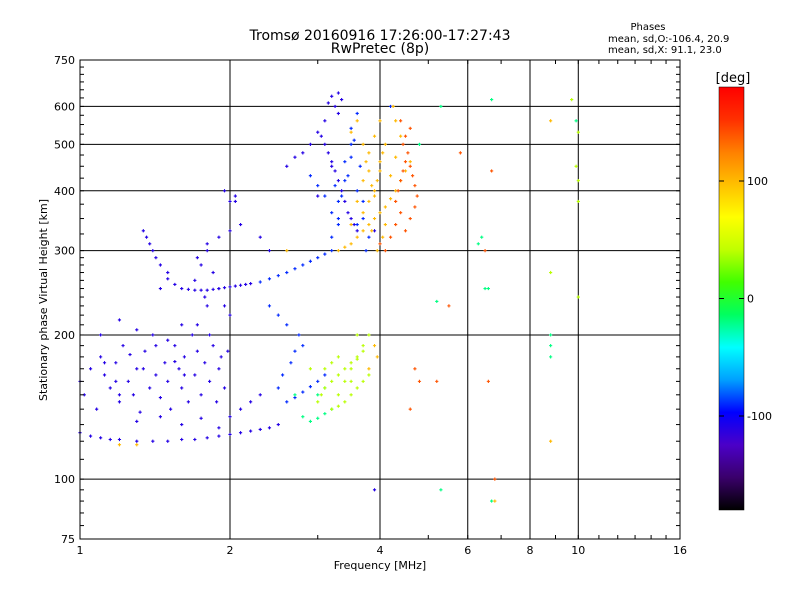  What do you see at coordinates (380, 36) in the screenshot?
I see `chart-title: Tromsø 20160916 17:26:00-17:27:43` at bounding box center [380, 36].